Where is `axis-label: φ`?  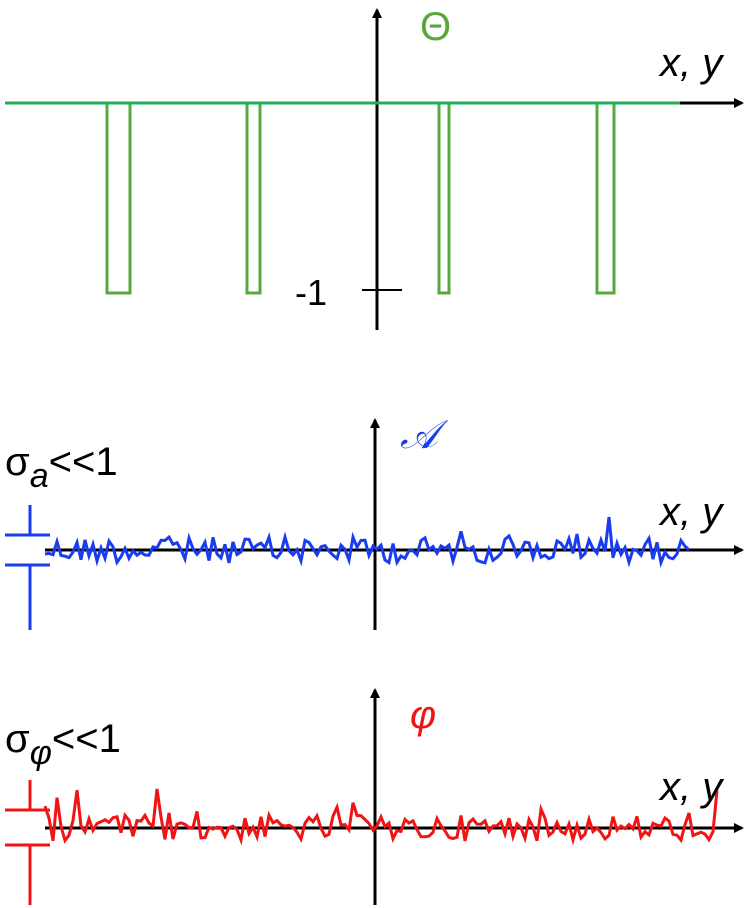
axis-label: φ is located at coordinates (423, 715).